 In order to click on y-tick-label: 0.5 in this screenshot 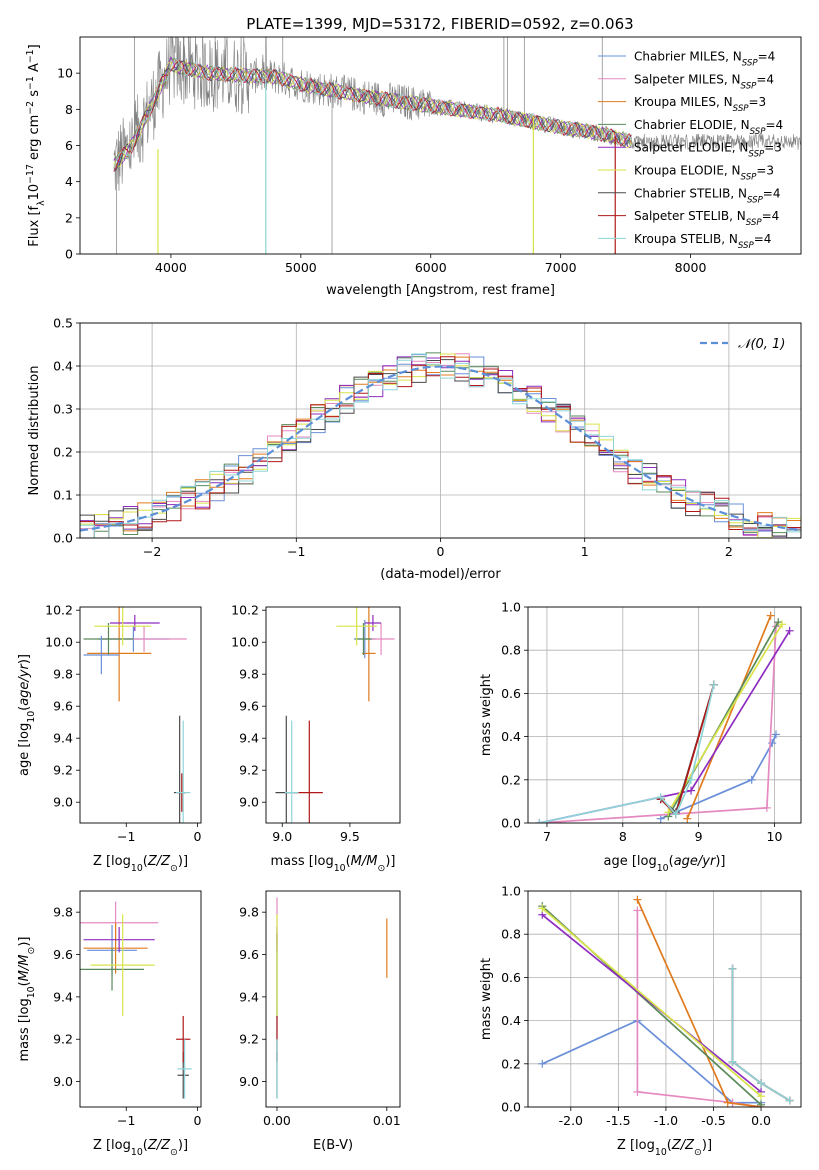, I will do `click(63, 323)`.